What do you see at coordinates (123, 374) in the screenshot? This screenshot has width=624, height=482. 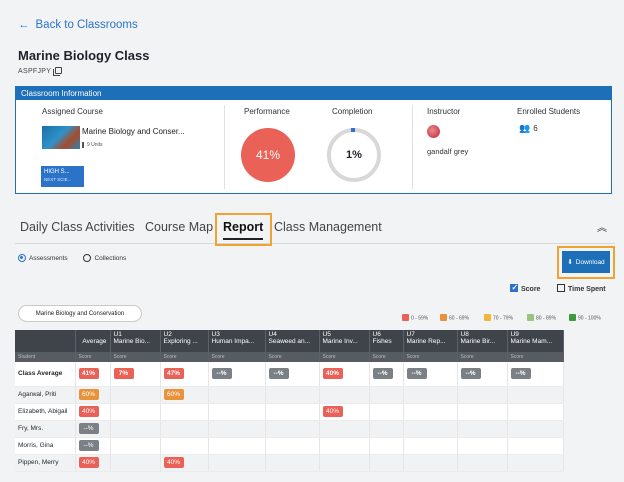 I see `score-badge: 7%` at bounding box center [123, 374].